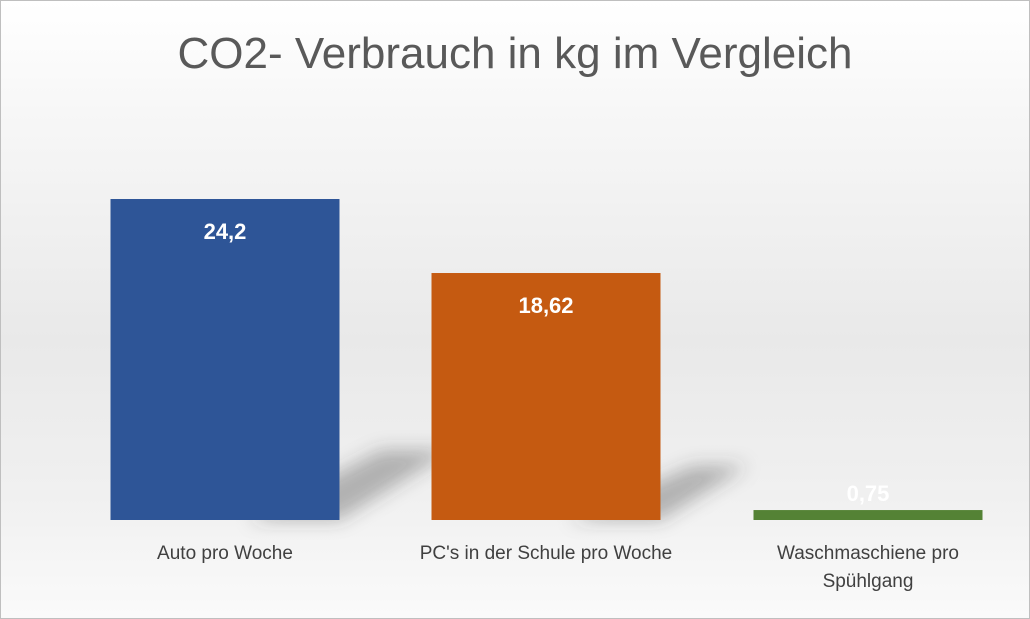  Describe the element at coordinates (225, 553) in the screenshot. I see `category-label-1: Auto pro Woche` at that location.